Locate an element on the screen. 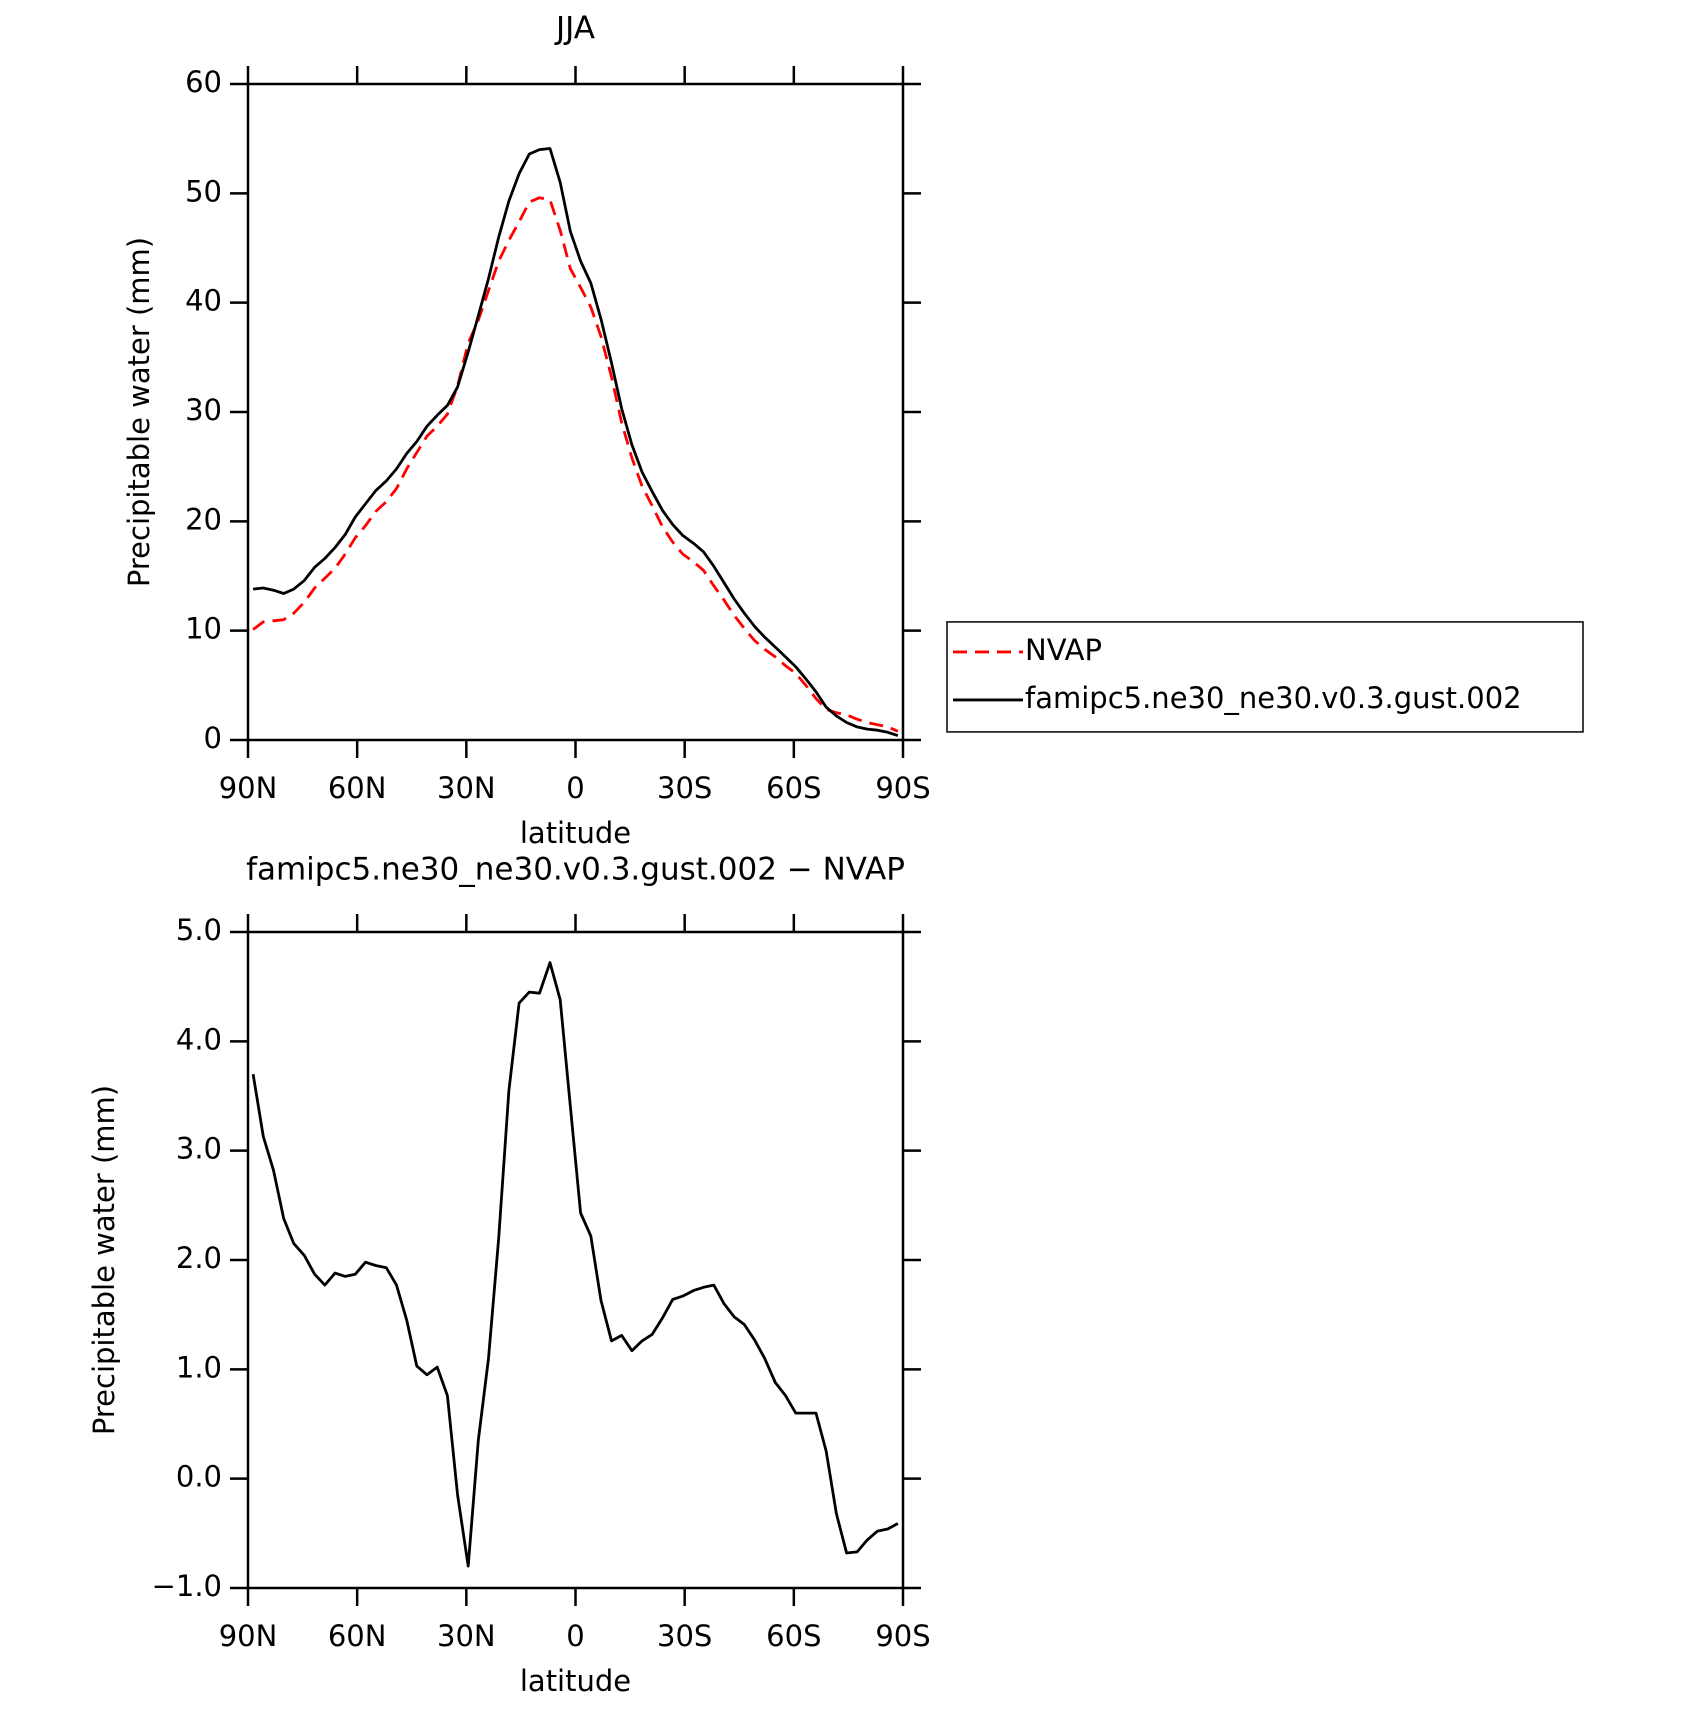 The height and width of the screenshot is (1713, 1697). y-tick-label: 50 is located at coordinates (203, 191).